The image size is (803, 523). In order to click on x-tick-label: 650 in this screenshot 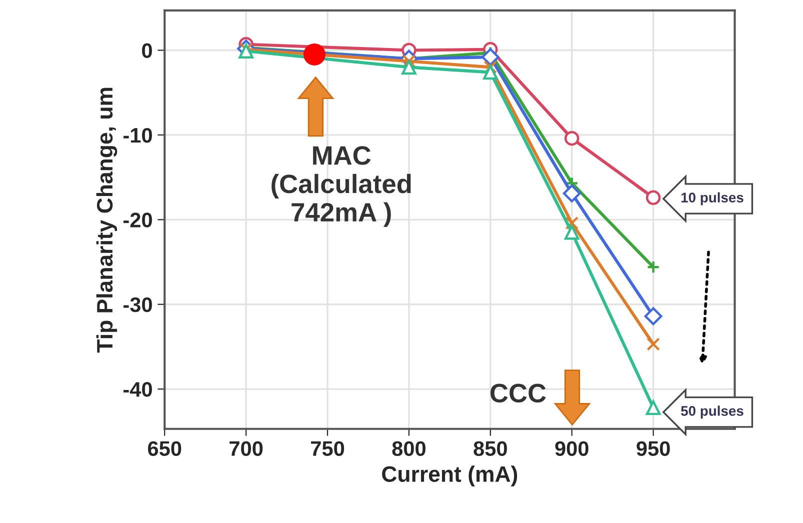, I will do `click(165, 448)`.